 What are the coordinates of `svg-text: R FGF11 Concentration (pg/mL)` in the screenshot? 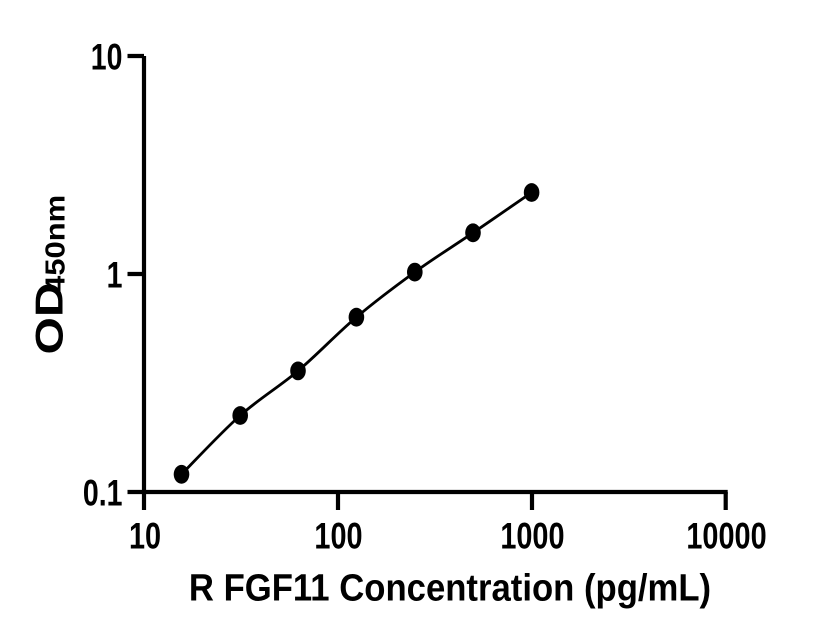 It's located at (450, 587).